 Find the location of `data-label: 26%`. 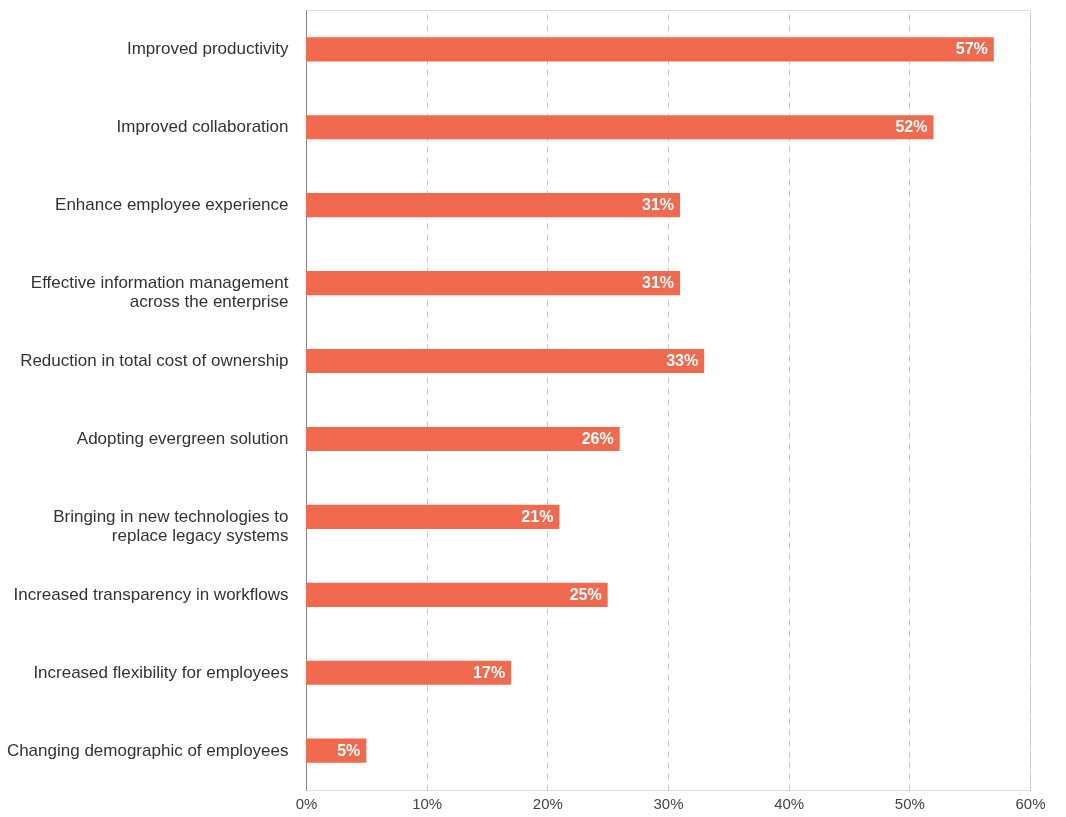

data-label: 26% is located at coordinates (597, 438).